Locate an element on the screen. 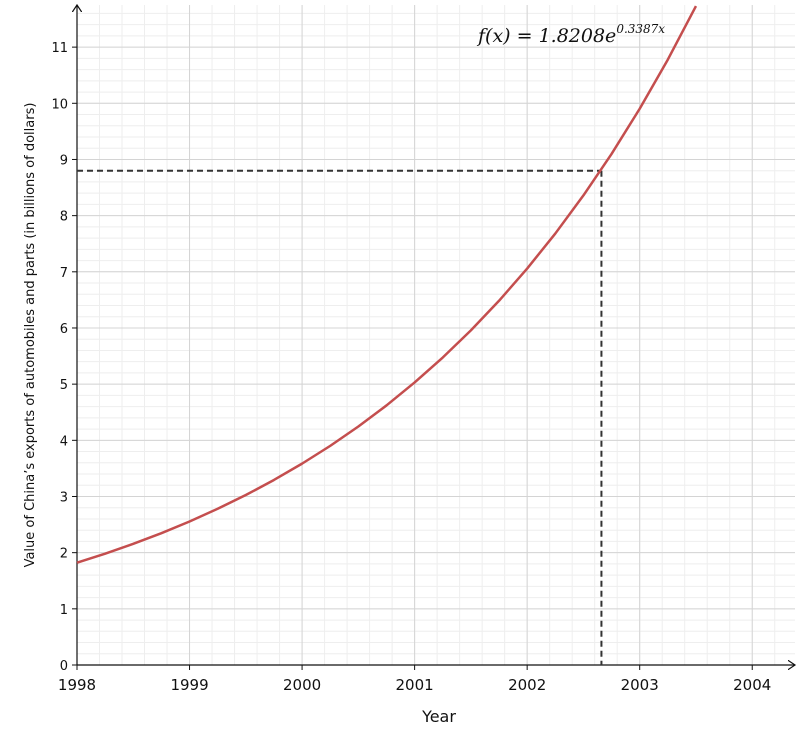 Image resolution: width=800 pixels, height=743 pixels. y-tick-label: 3 is located at coordinates (64, 497).